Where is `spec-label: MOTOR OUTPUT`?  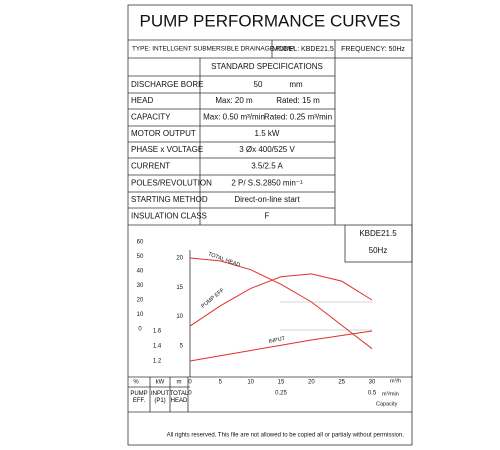
spec-label: MOTOR OUTPUT is located at coordinates (163, 133).